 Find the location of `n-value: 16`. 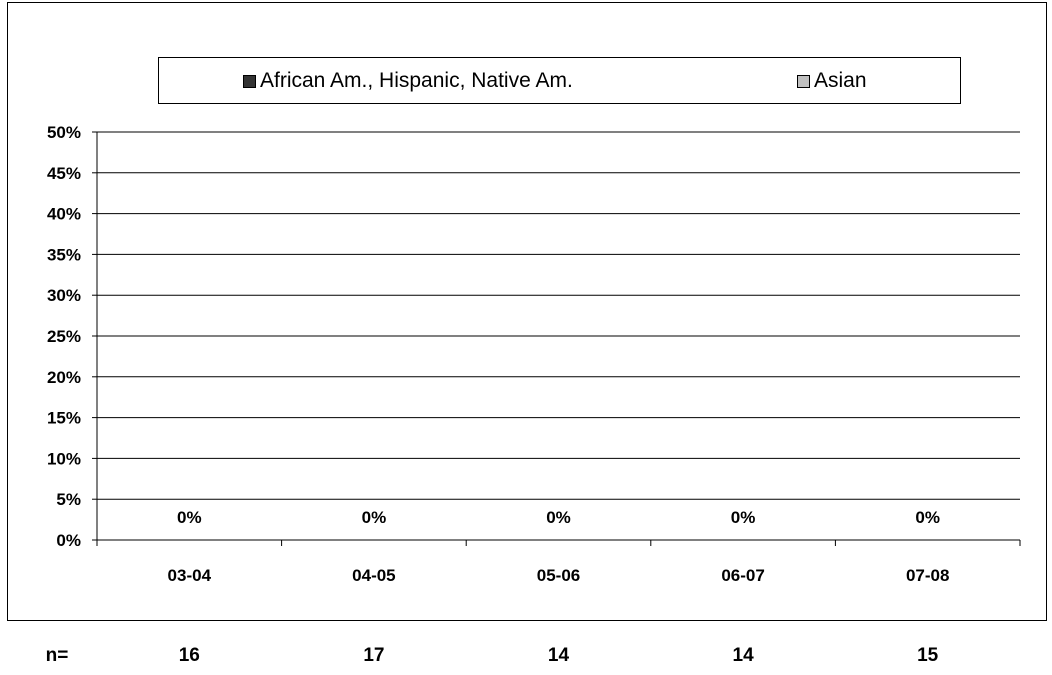

n-value: 16 is located at coordinates (189, 655).